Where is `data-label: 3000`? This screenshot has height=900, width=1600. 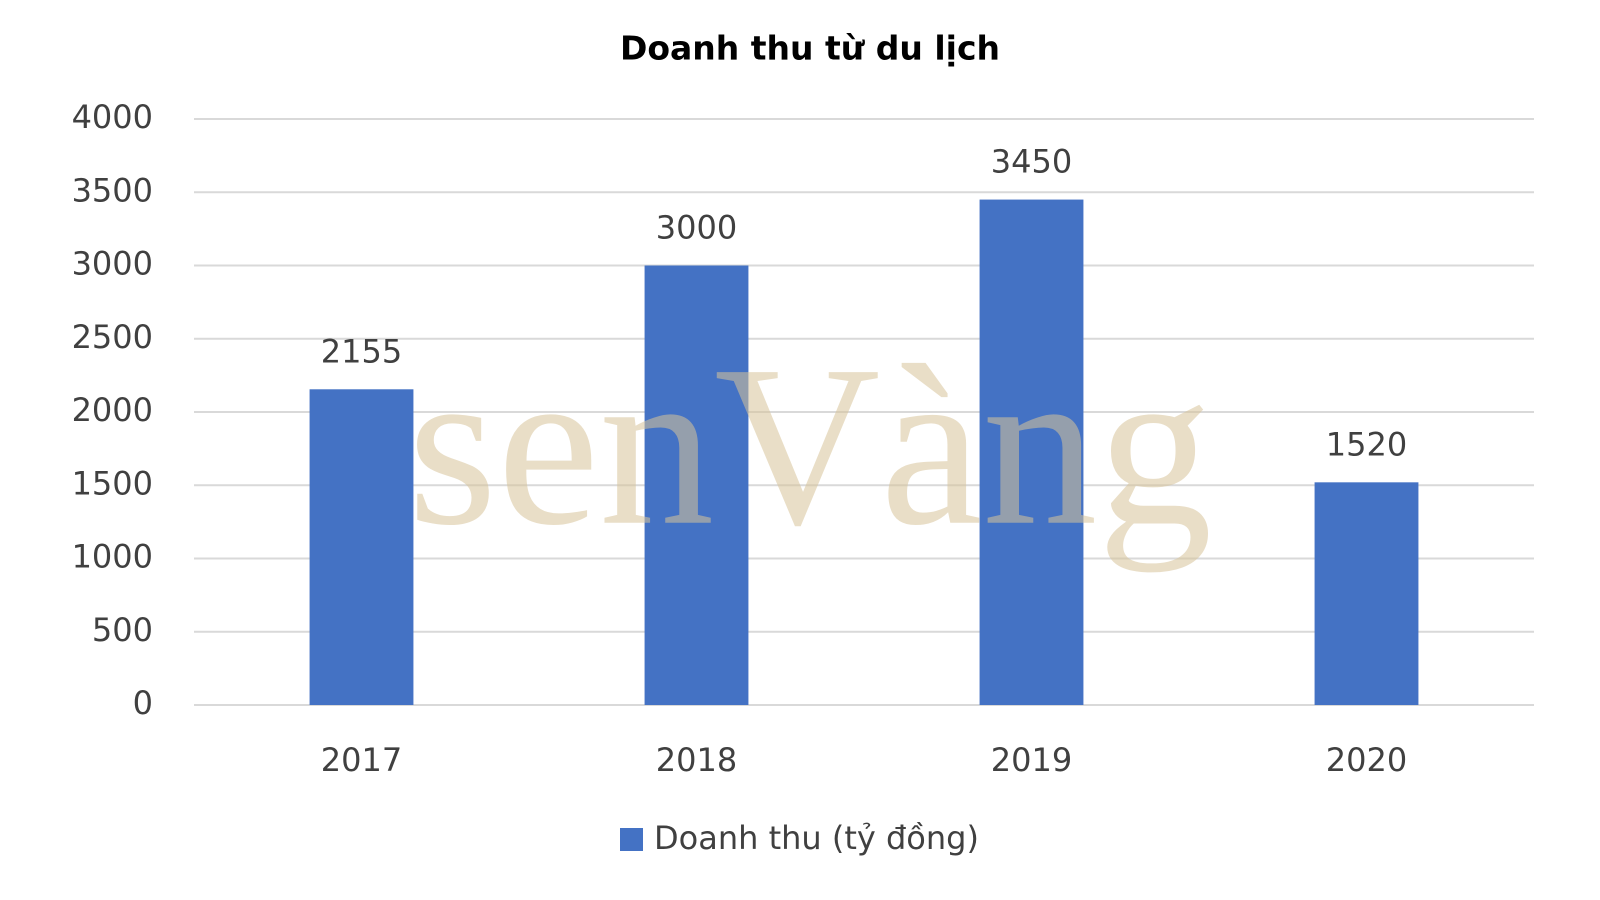
data-label: 3000 is located at coordinates (696, 228).